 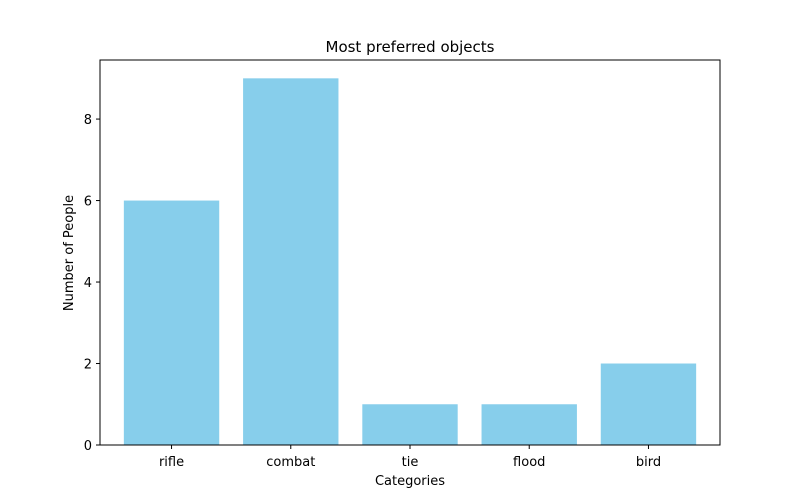 I want to click on y-axis: 0 2 4 6 8, so click(x=92, y=283).